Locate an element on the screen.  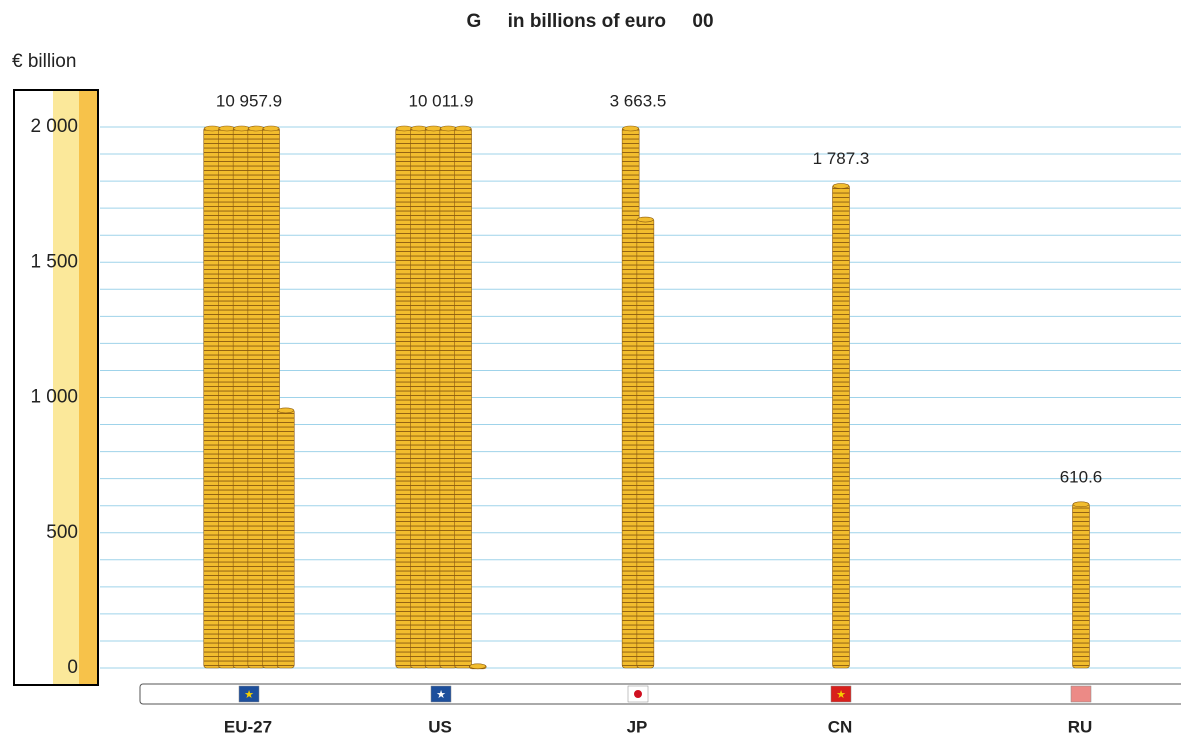
y-tick-label: 1 500 is located at coordinates (54, 261).